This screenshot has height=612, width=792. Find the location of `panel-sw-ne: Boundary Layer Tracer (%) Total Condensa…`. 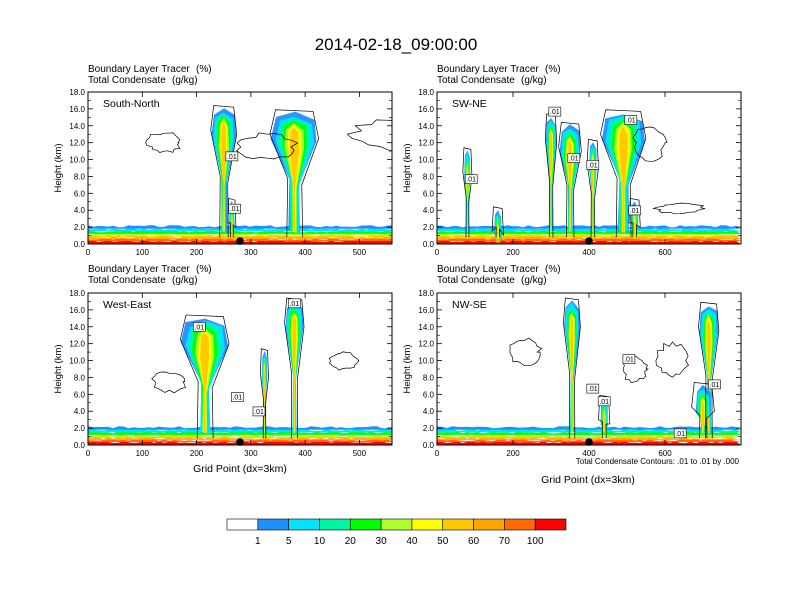

panel-sw-ne: Boundary Layer Tracer (%) Total Condensa… is located at coordinates (481, 128).